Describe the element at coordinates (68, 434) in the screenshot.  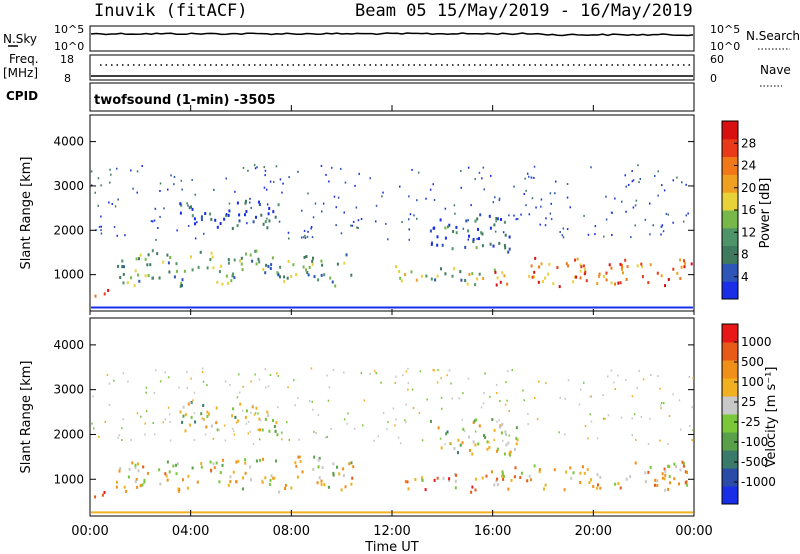
I see `y-tick-label: 2000` at that location.